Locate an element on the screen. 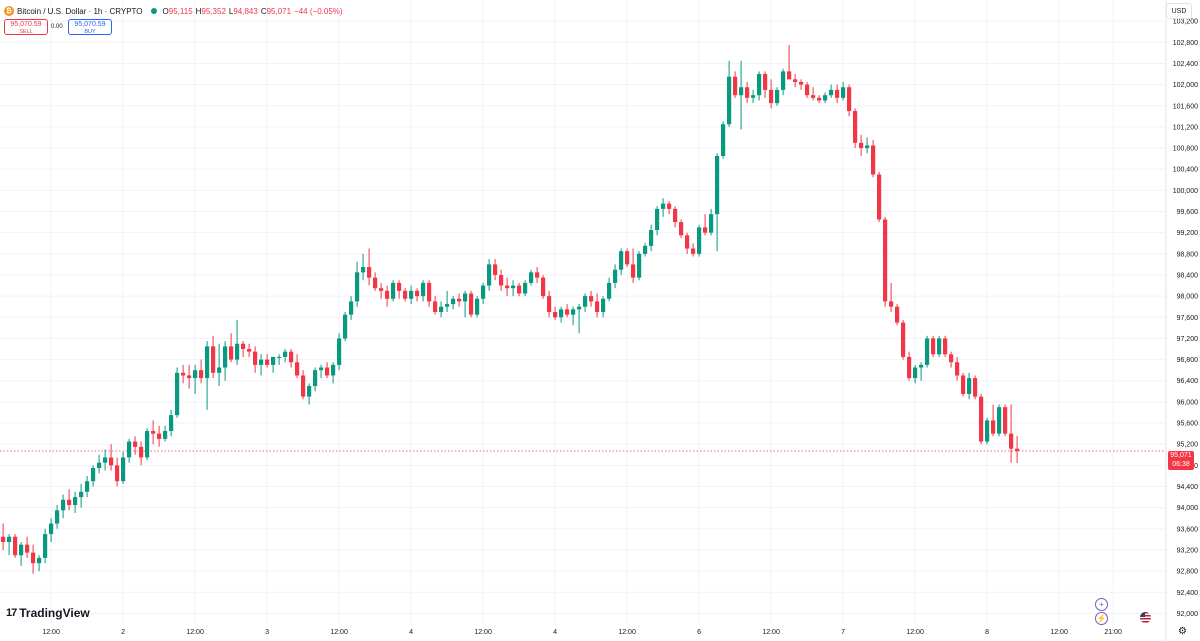 This screenshot has height=641, width=1200. last-price-tag: 95,071 06:38 is located at coordinates (1181, 460).